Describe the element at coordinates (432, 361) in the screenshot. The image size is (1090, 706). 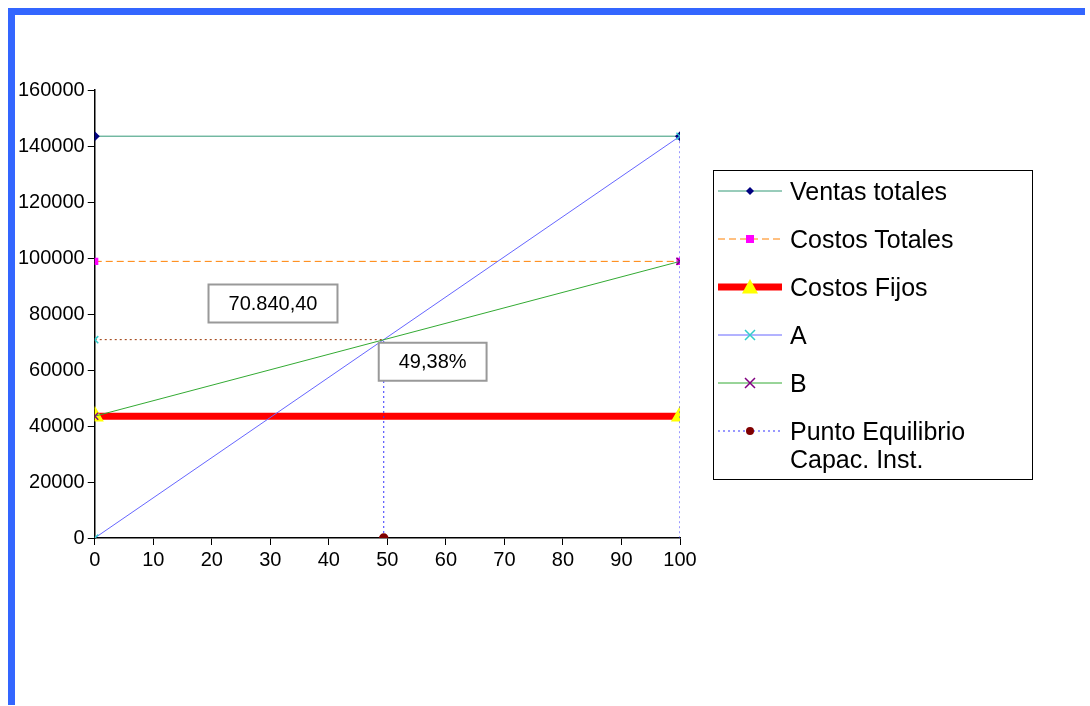
I see `annotation: 49,38%` at that location.